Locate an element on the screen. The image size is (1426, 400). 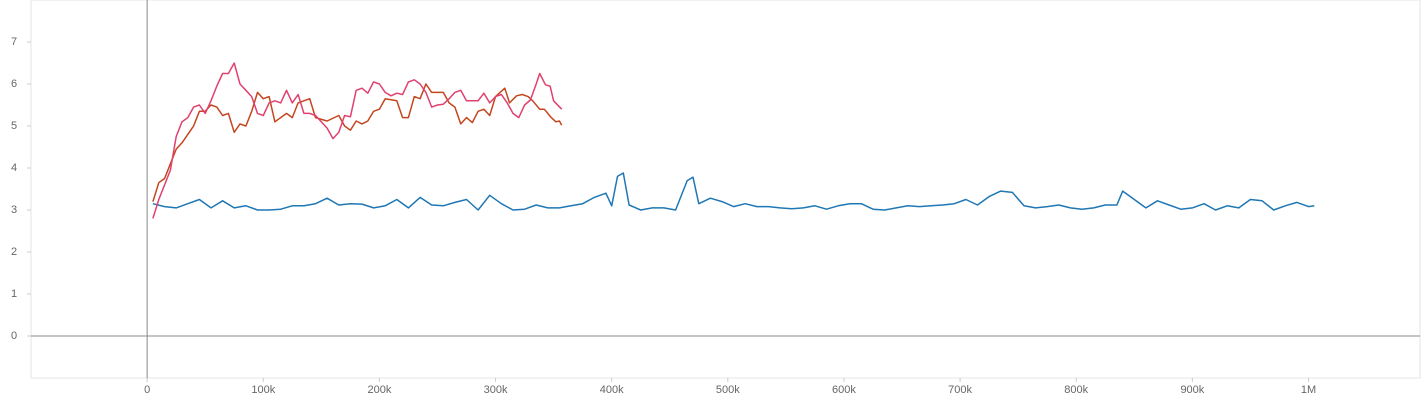
x-tick-label: 100k is located at coordinates (263, 390).